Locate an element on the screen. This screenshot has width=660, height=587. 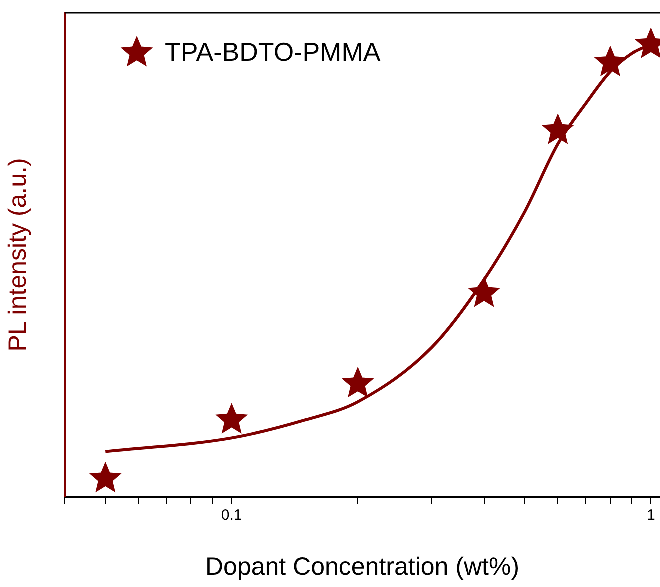
y-axis-title: PL intensity (a.u.) is located at coordinates (18, 255).